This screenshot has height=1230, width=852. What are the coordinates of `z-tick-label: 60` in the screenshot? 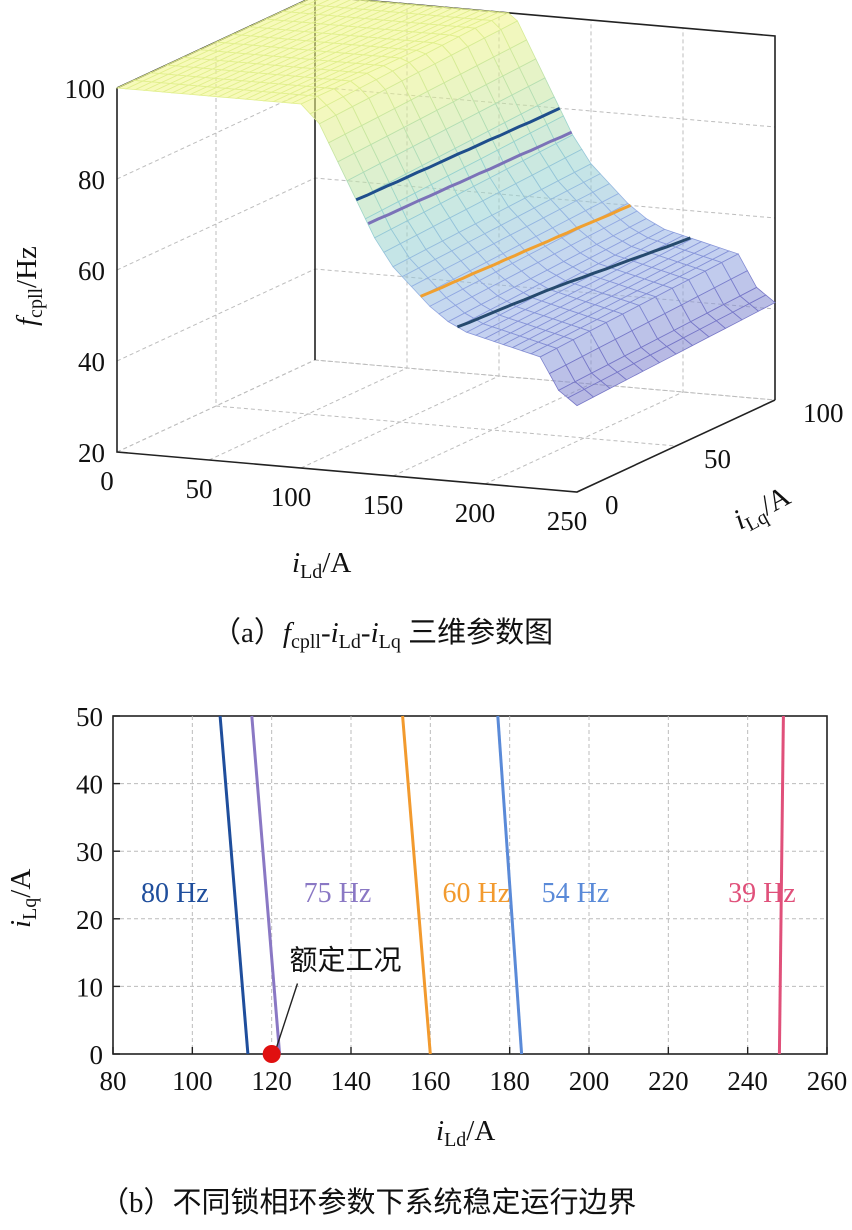 It's located at (91, 271).